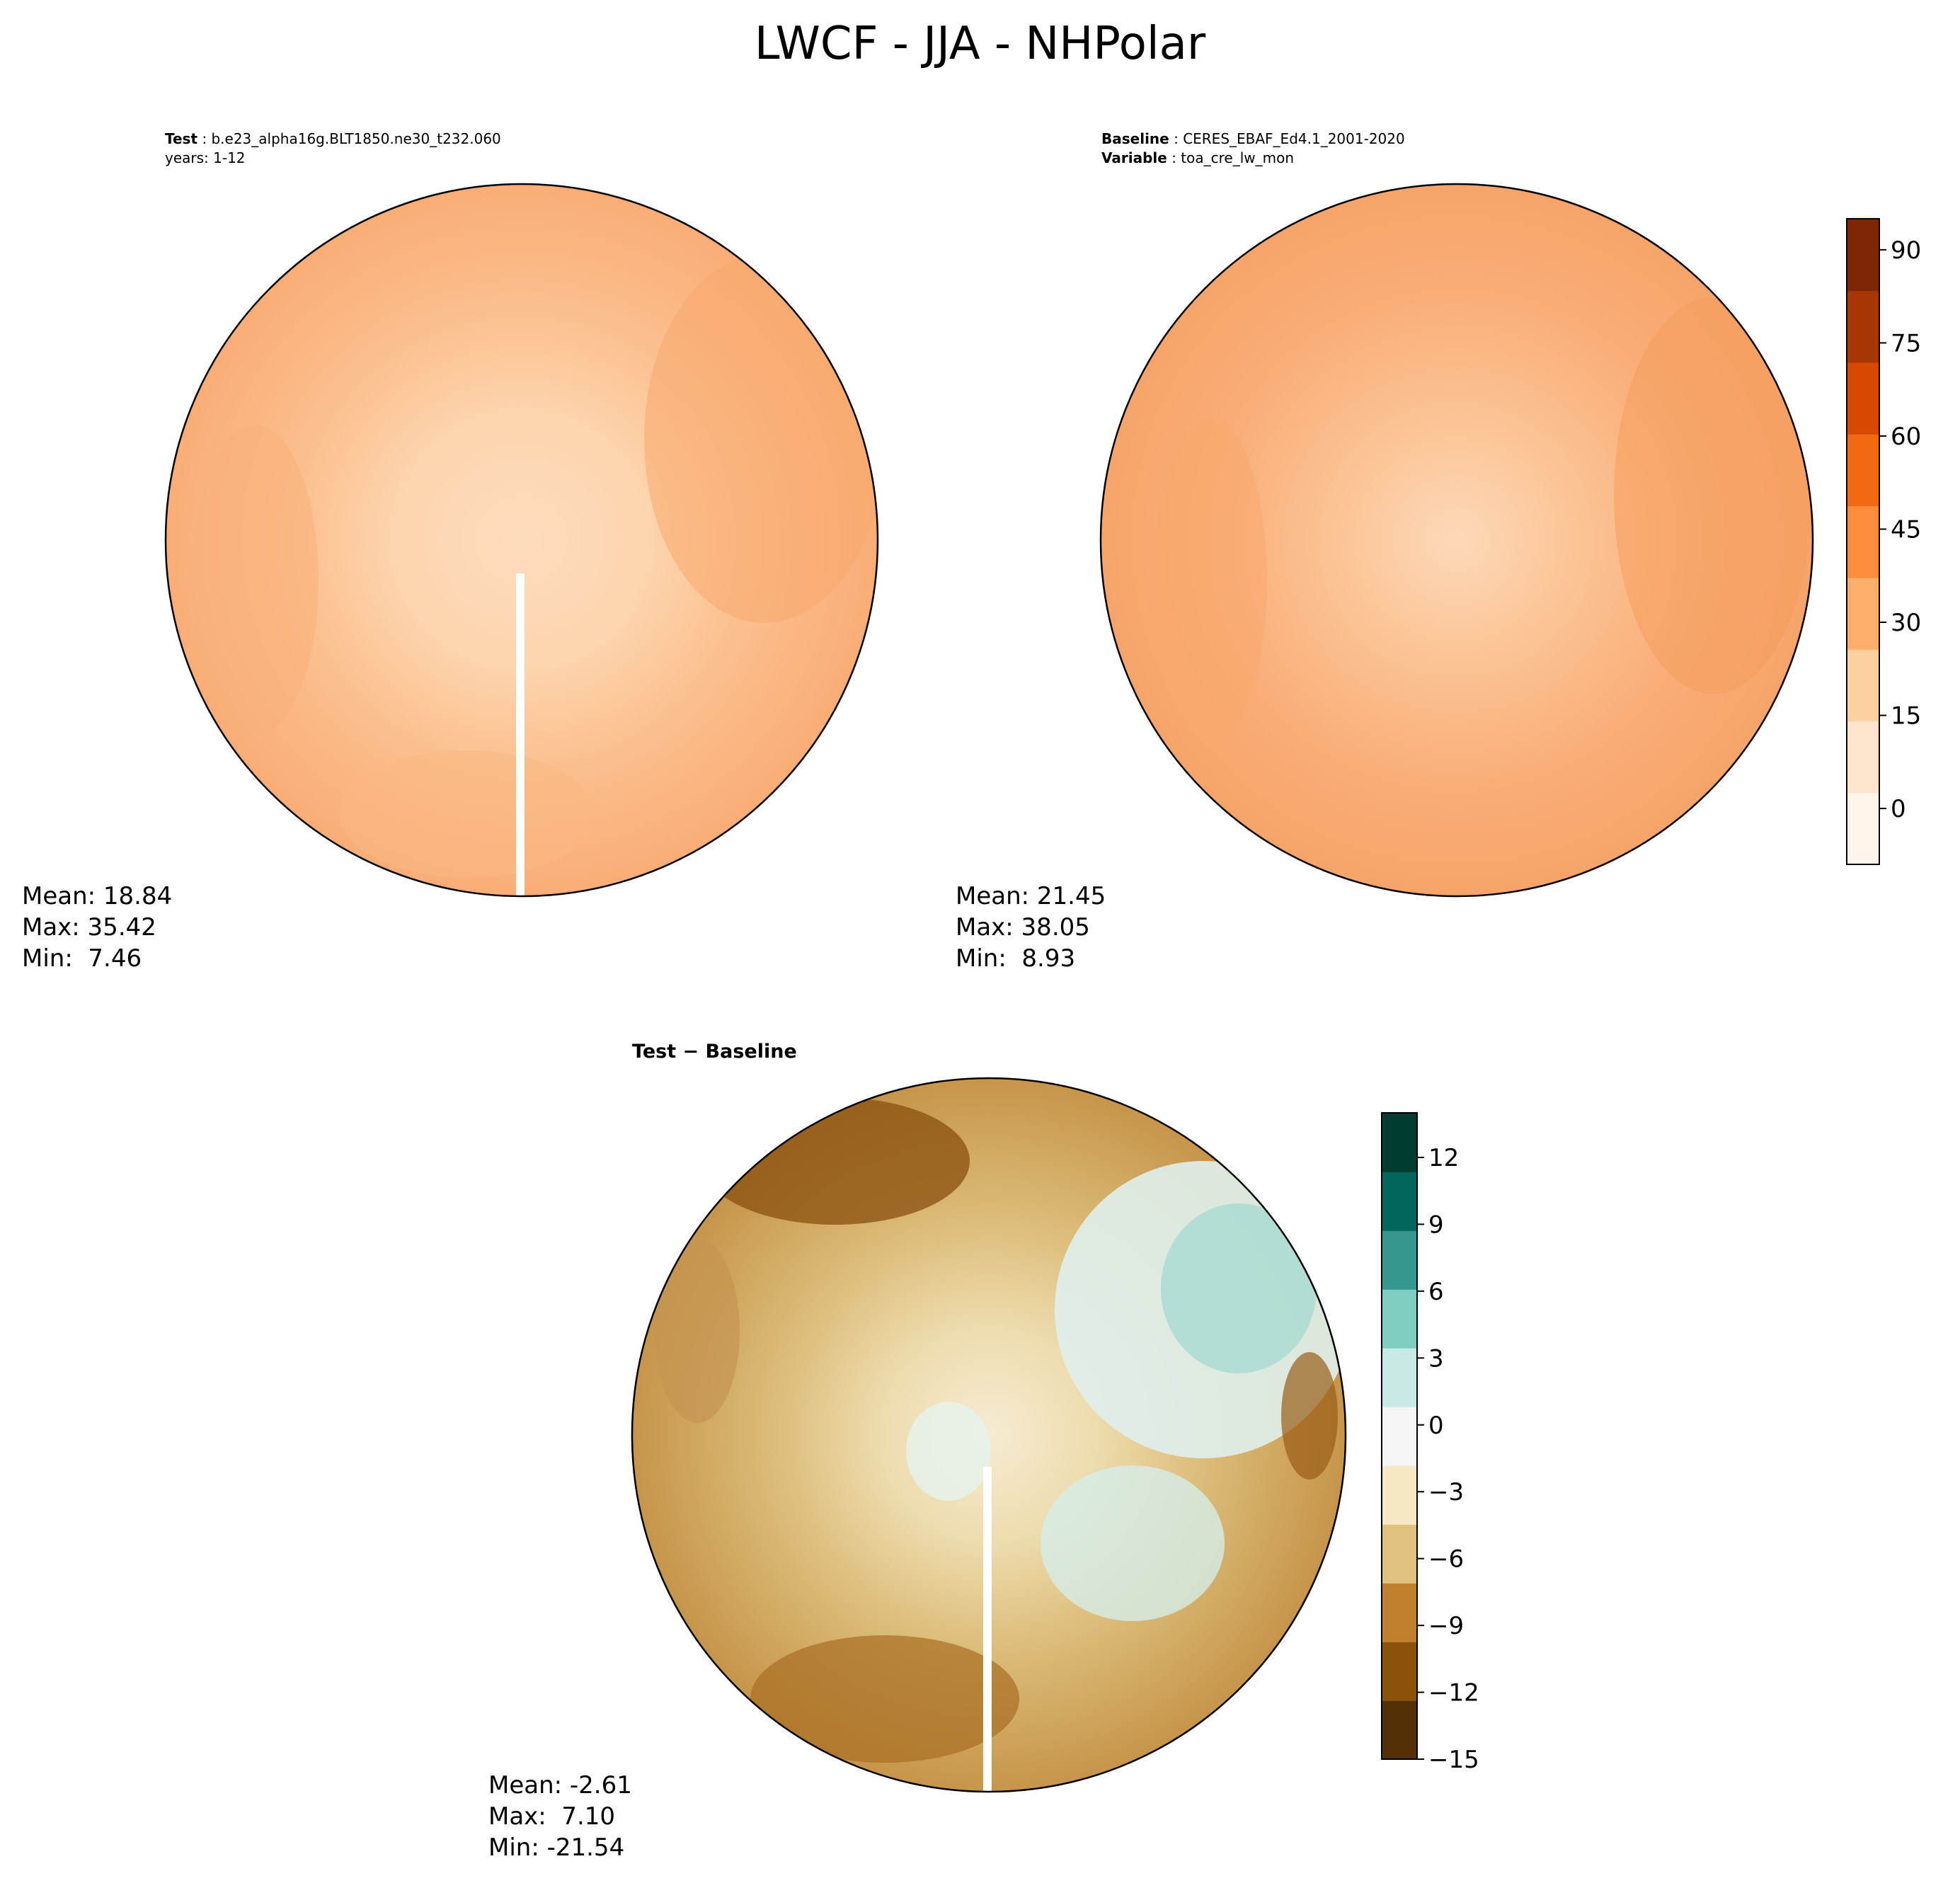 Image resolution: width=1960 pixels, height=1888 pixels. What do you see at coordinates (181, 138) in the screenshot?
I see `test-label: Test` at bounding box center [181, 138].